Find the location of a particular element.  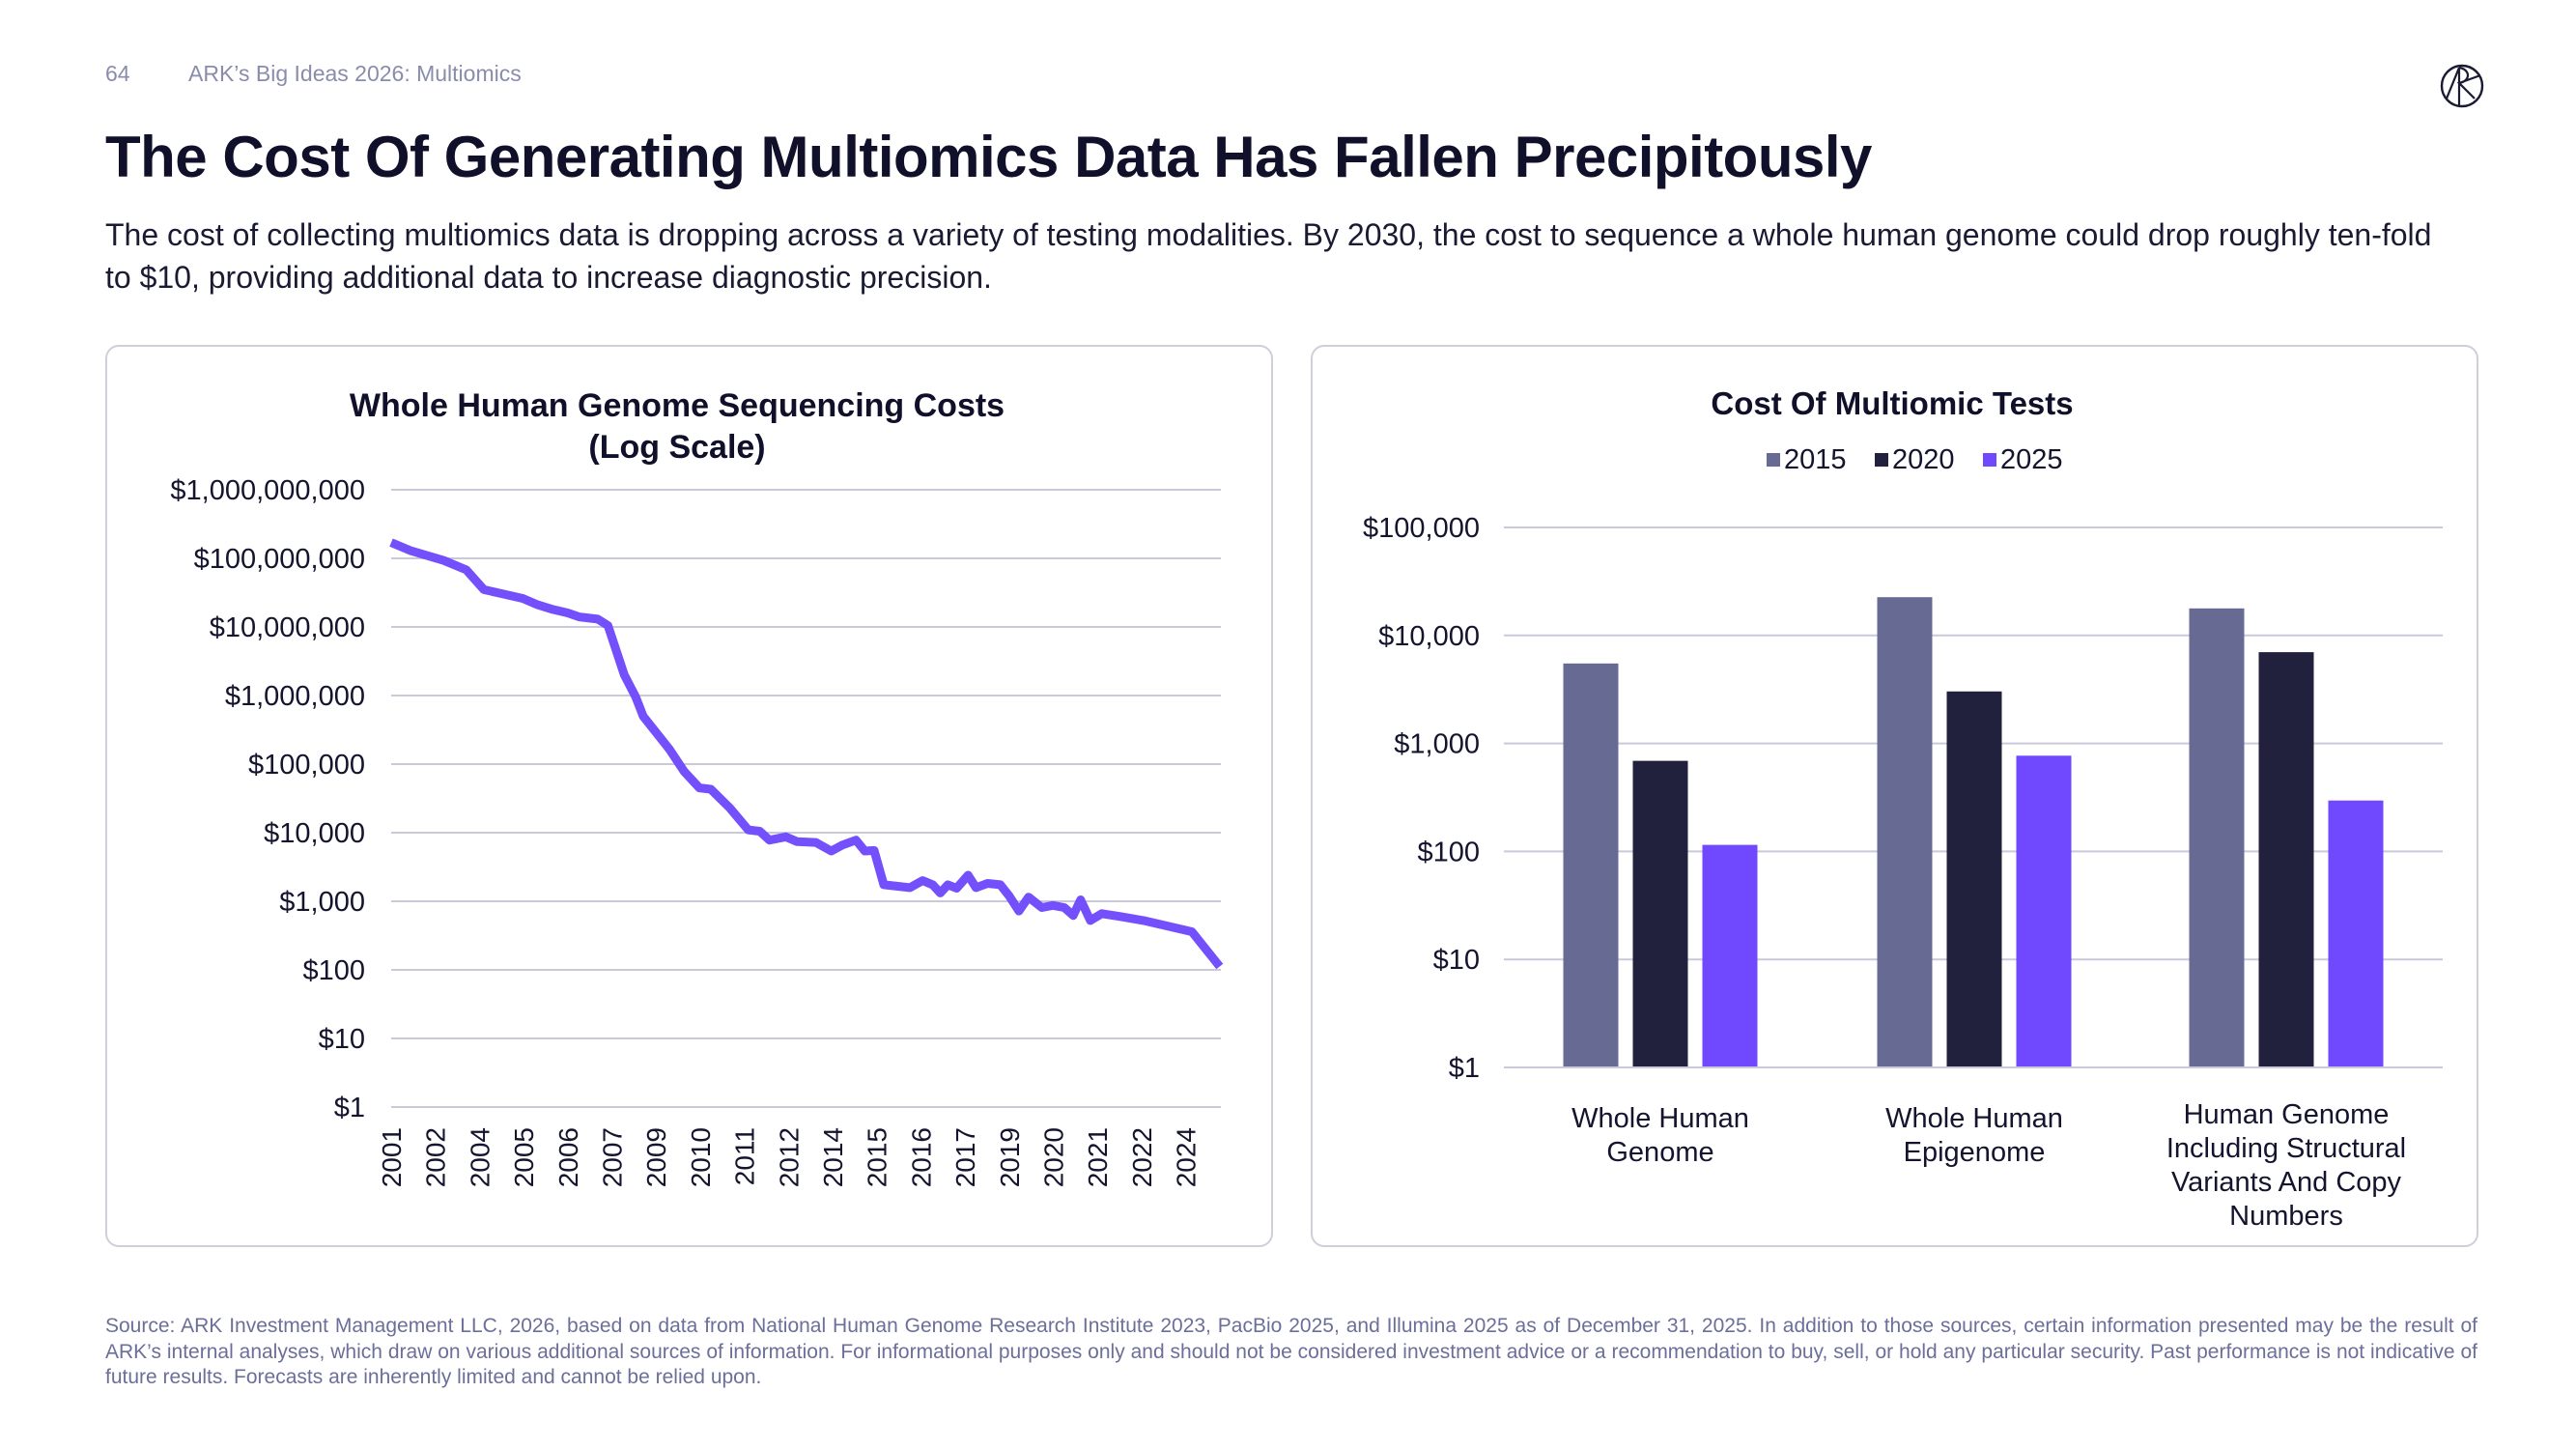

x-tick-label: 2016 is located at coordinates (921, 1157).